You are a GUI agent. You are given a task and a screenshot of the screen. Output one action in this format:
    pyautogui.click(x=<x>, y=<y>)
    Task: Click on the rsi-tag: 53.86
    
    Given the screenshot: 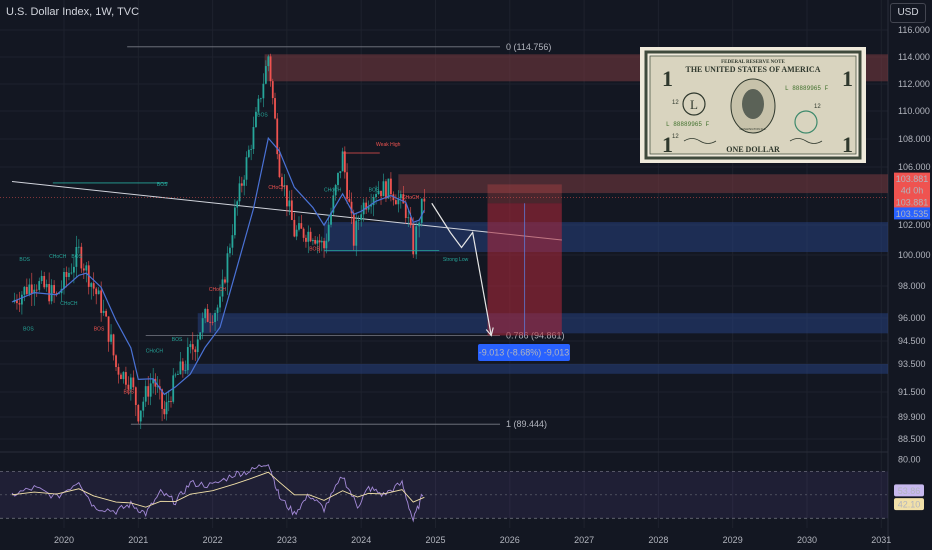 What is the action you would take?
    pyautogui.click(x=909, y=491)
    